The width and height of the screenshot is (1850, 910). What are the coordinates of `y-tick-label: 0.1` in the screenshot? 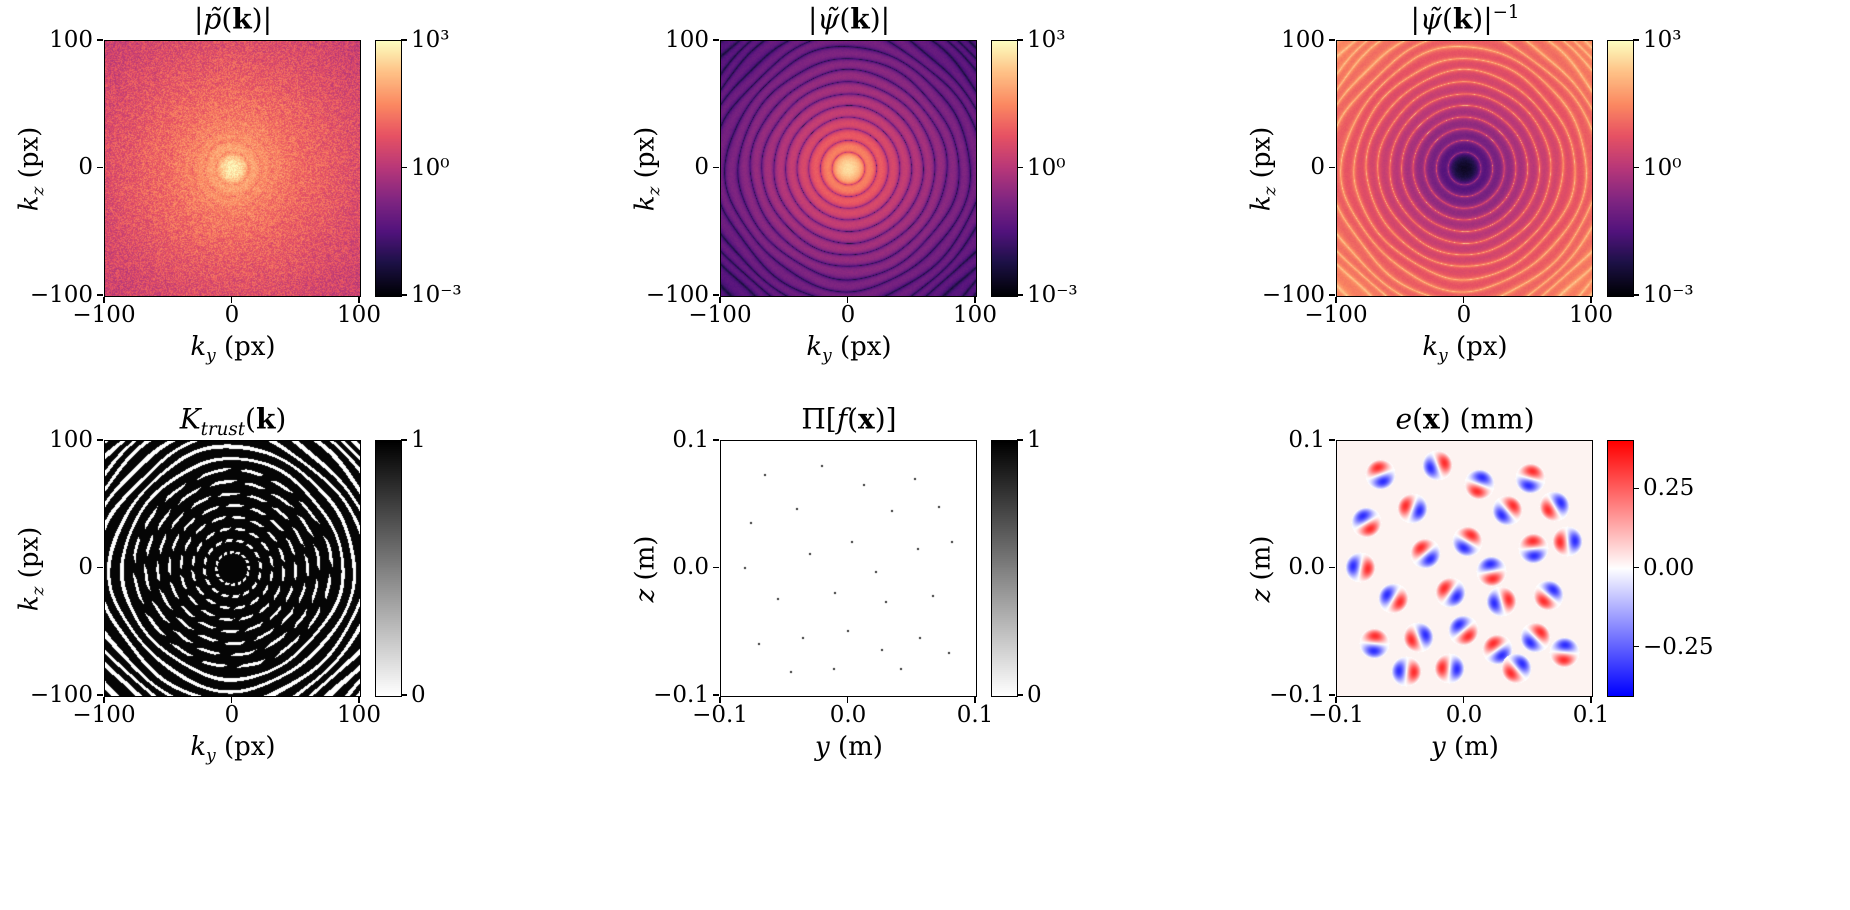 It's located at (690, 440).